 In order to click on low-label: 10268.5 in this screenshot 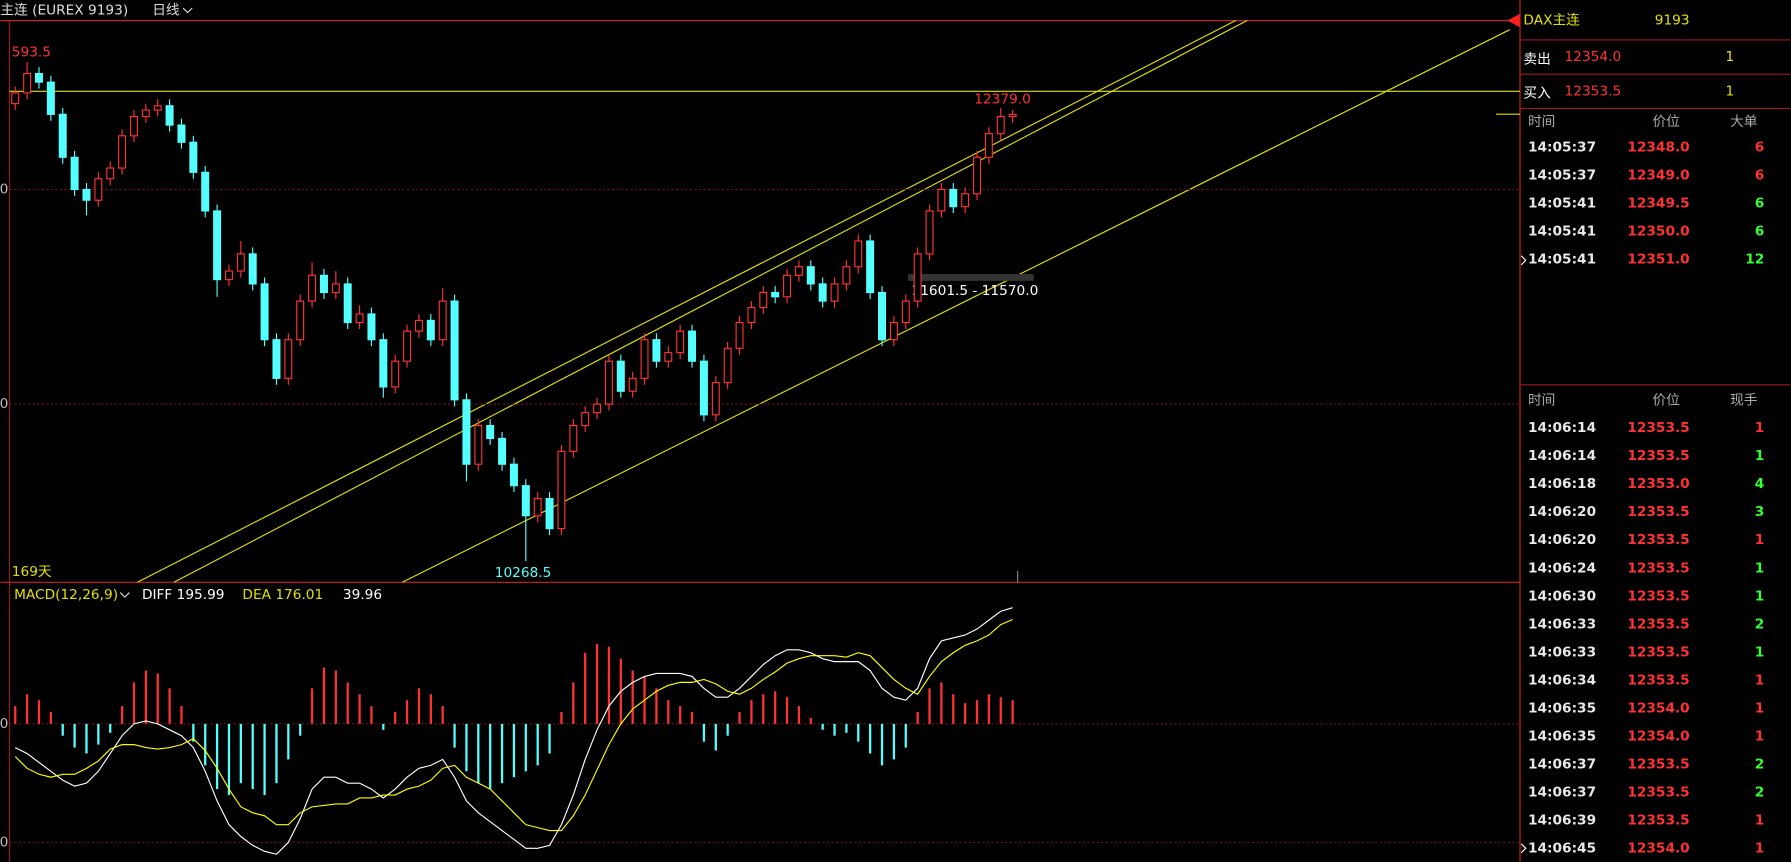, I will do `click(523, 573)`.